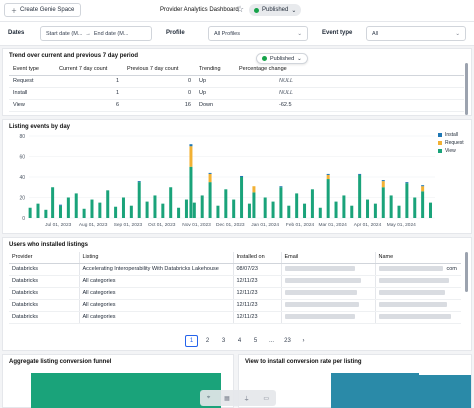 The height and width of the screenshot is (408, 474). I want to click on profile-select: All Profiles ⌄, so click(258, 33).